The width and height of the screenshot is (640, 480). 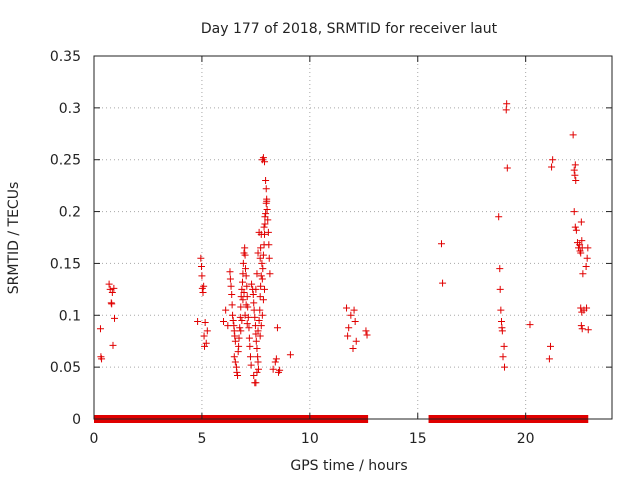 I want to click on x-tick-label: 10, so click(x=310, y=439).